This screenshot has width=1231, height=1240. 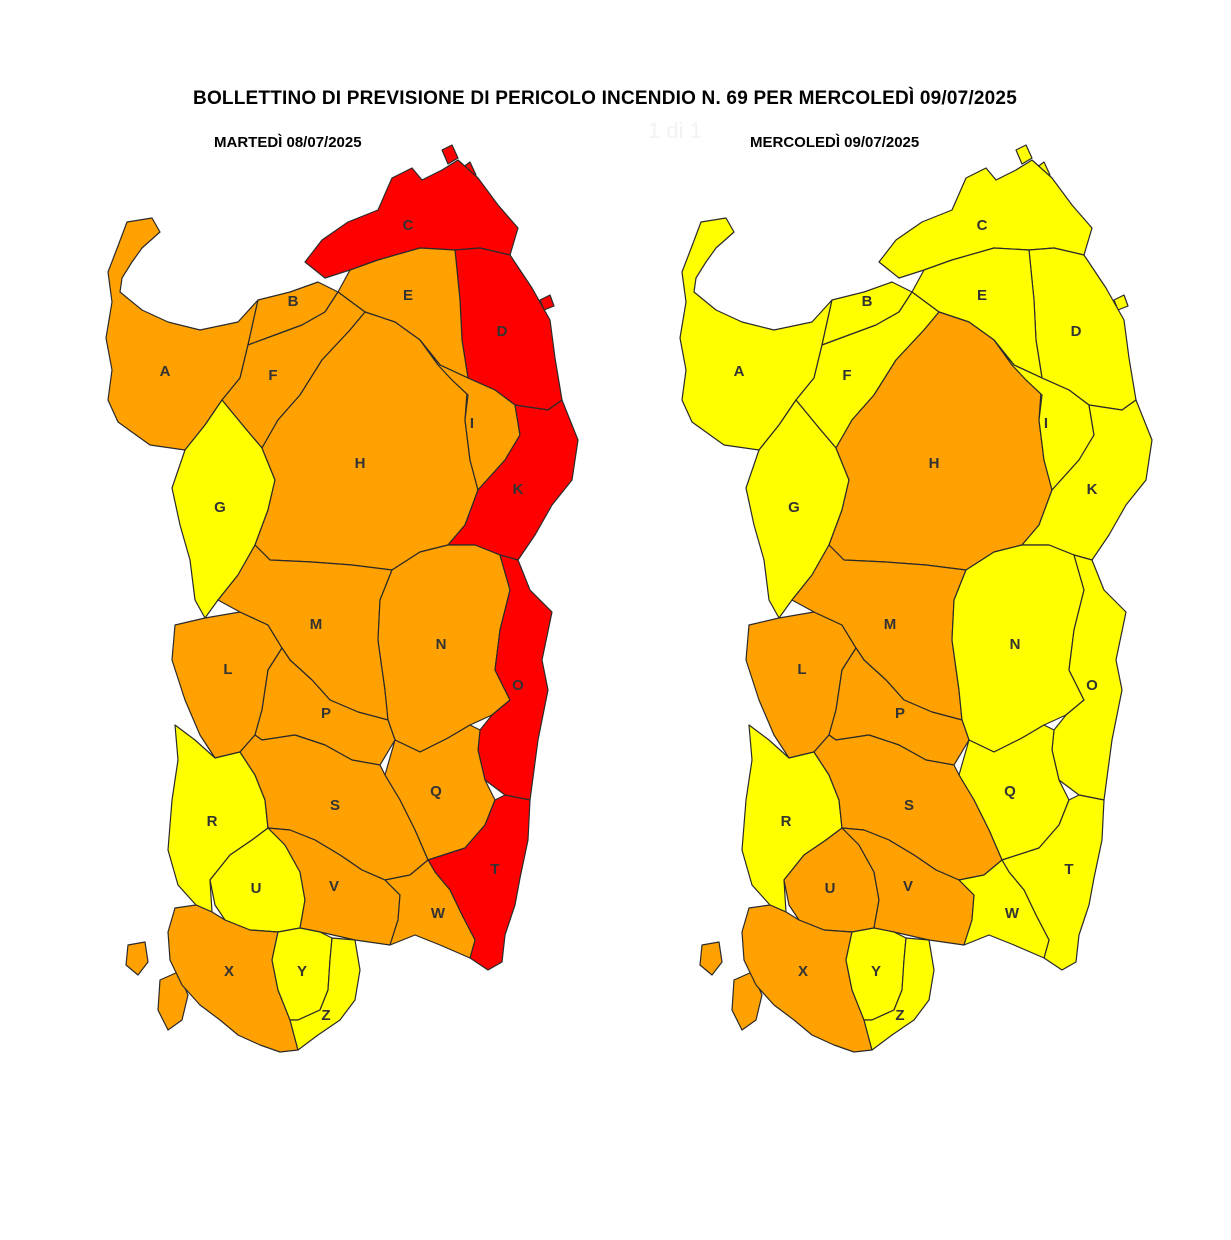 I want to click on map-heading-wednesday: MERCOLEDÌ 09/07/2025, so click(x=835, y=142).